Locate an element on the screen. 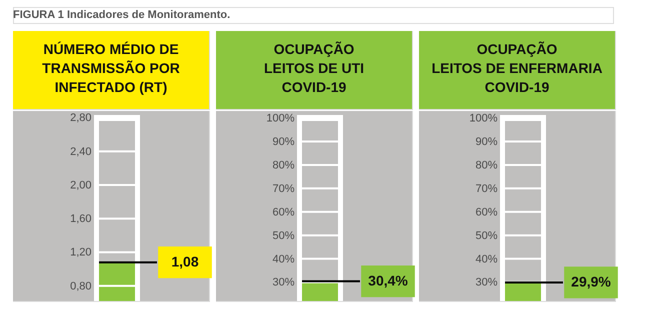 The image size is (665, 332). y-tick-label: 1,20 is located at coordinates (81, 252).